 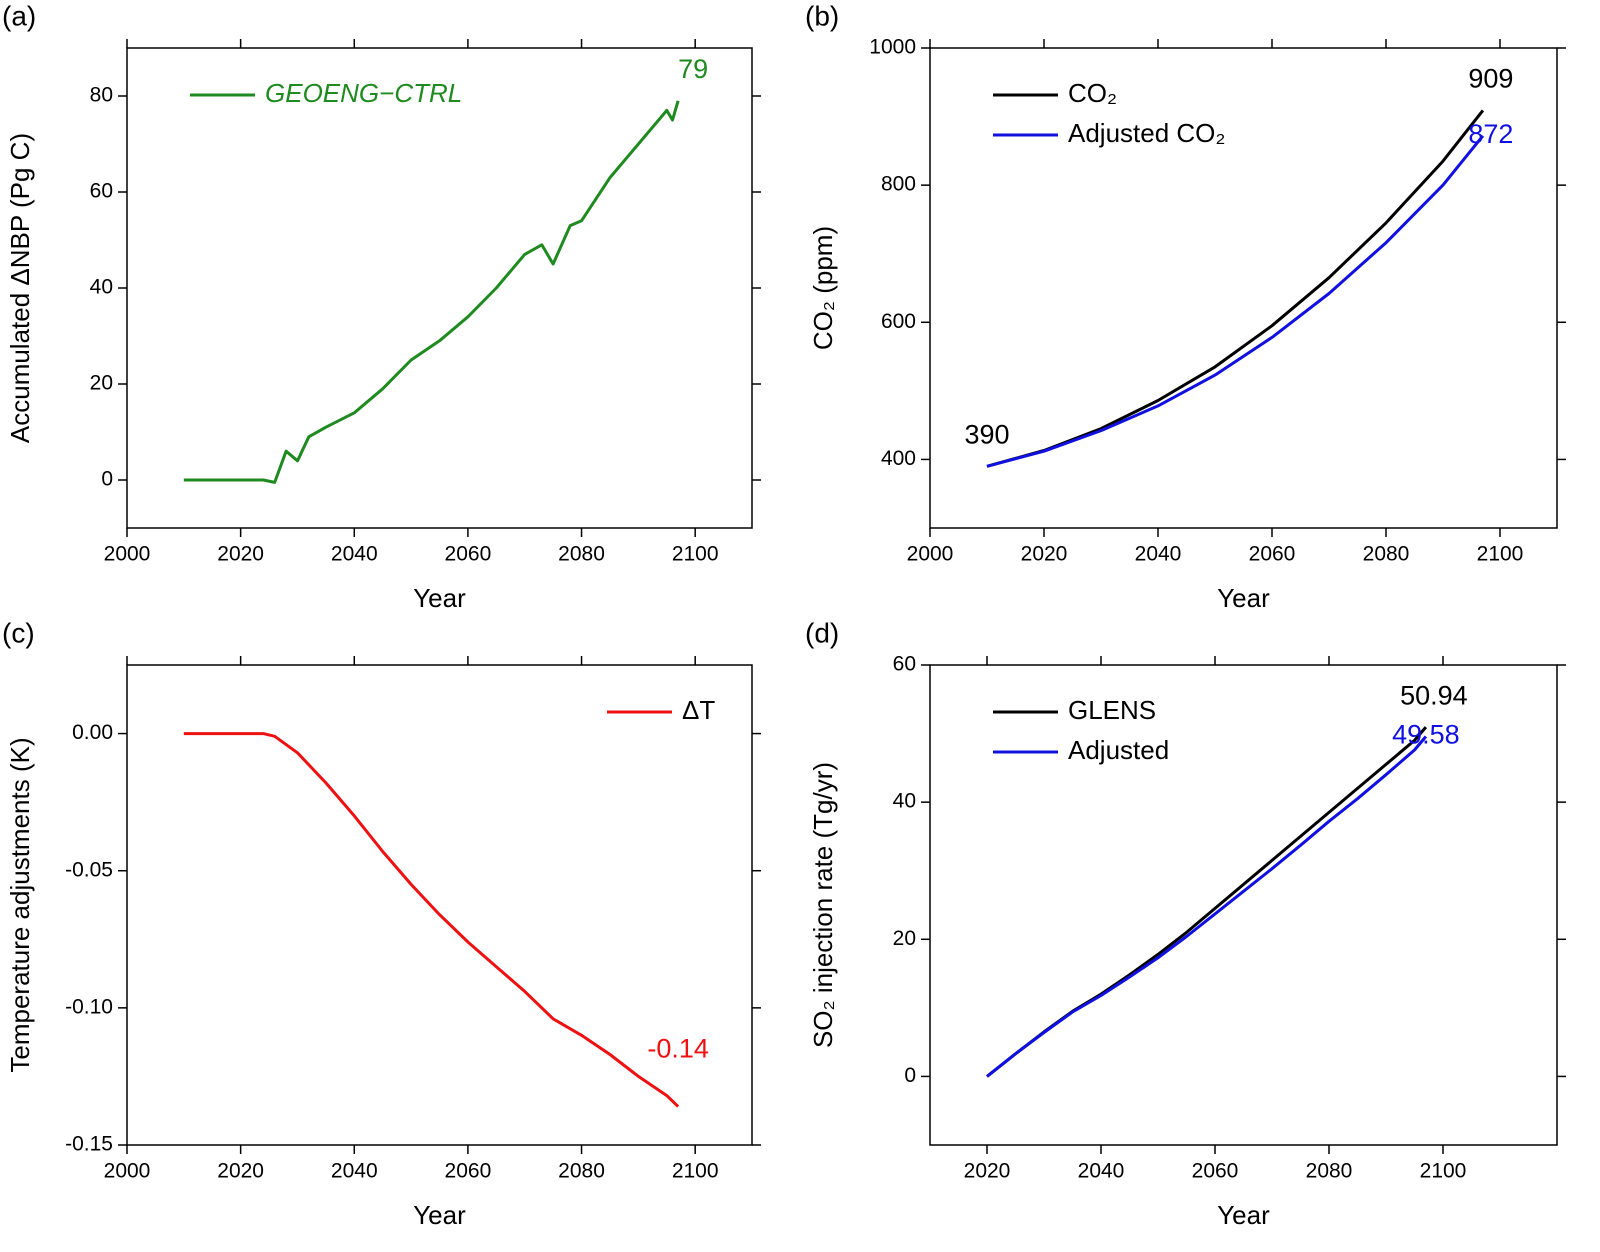 I want to click on legend-label: Adjusted CO₂, so click(x=1147, y=133).